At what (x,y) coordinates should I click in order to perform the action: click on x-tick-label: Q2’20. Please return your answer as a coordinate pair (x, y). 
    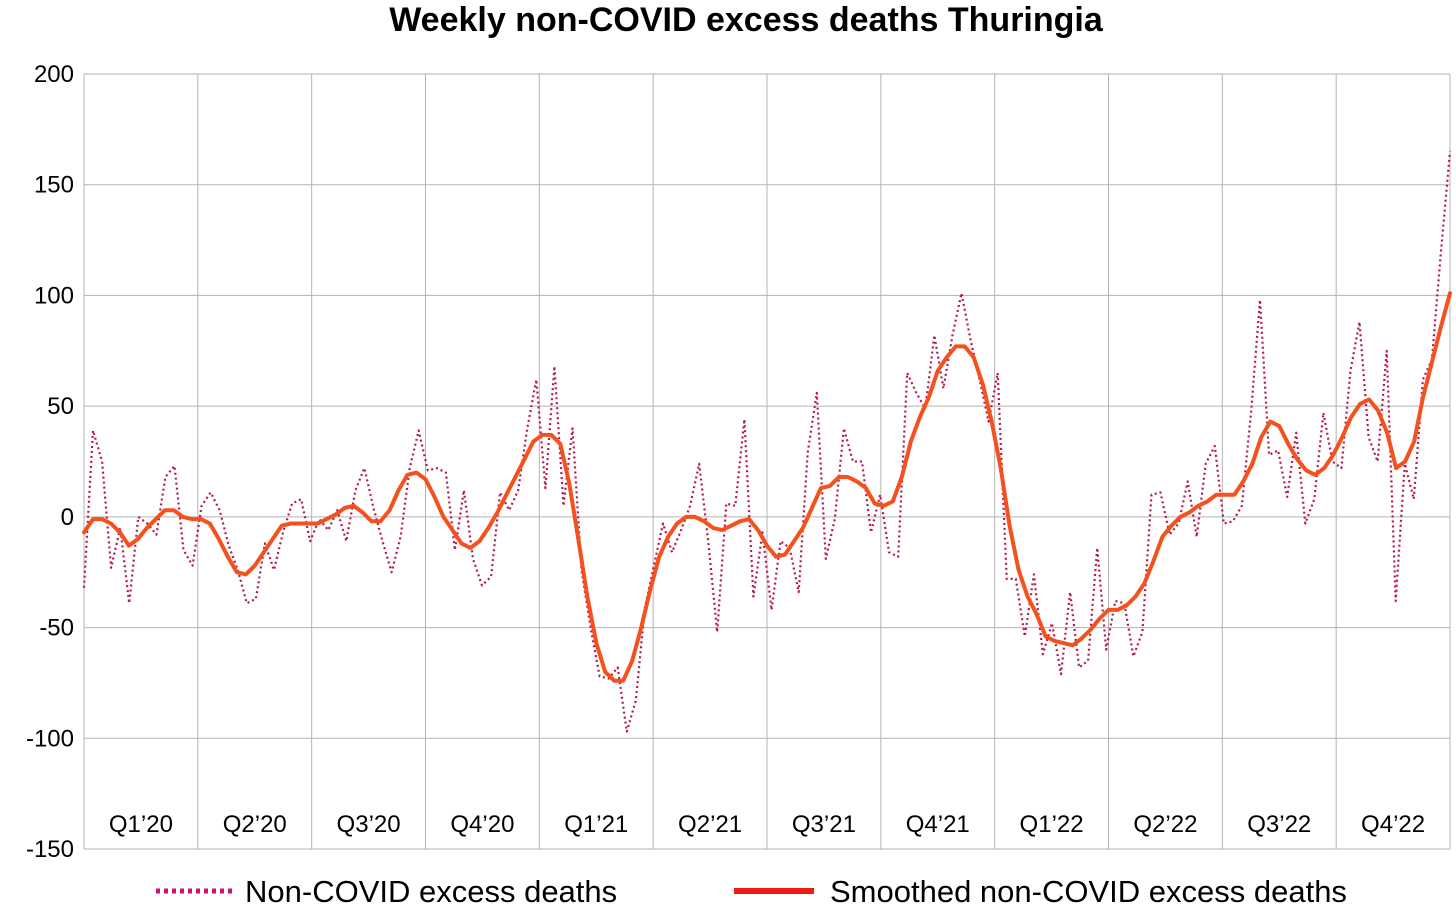
    Looking at the image, I should click on (255, 824).